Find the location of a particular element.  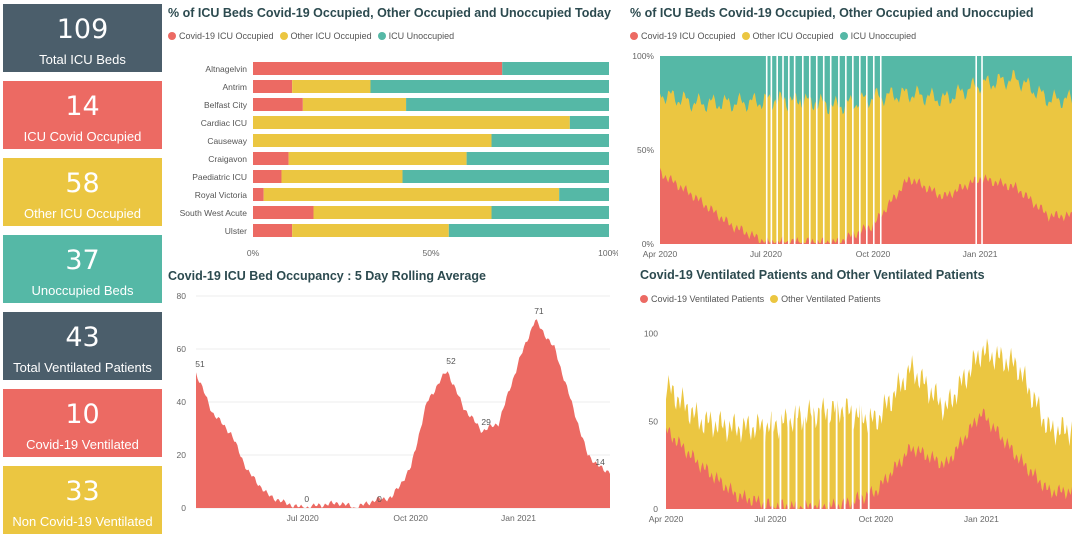

x-tick-label: 0% is located at coordinates (253, 253).